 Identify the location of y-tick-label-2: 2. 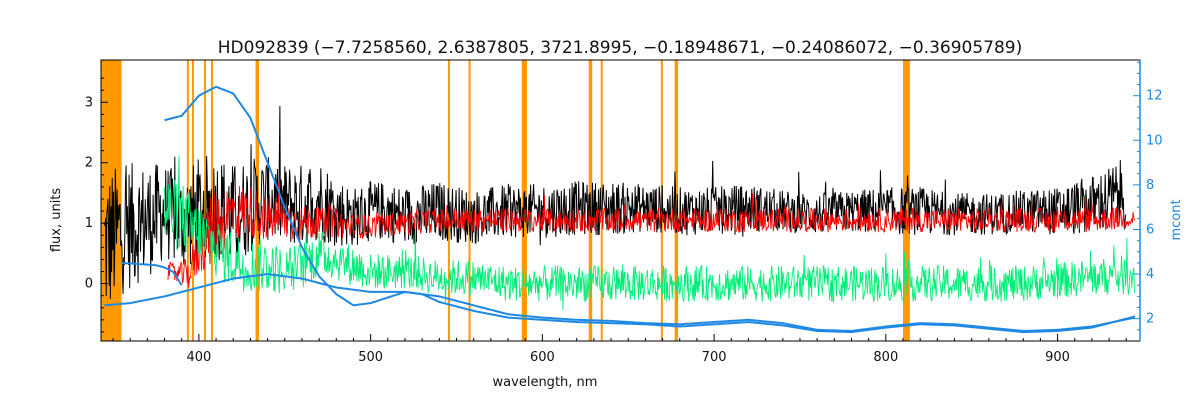
(89, 163).